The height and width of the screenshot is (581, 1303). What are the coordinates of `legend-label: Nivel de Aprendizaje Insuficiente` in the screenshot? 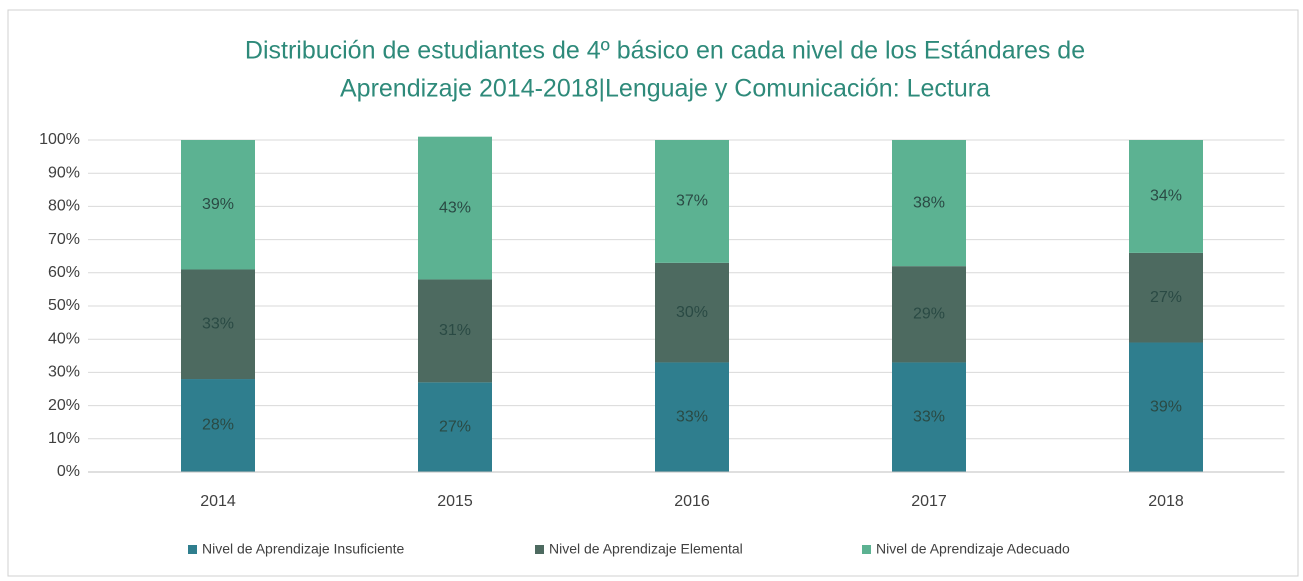 It's located at (303, 549).